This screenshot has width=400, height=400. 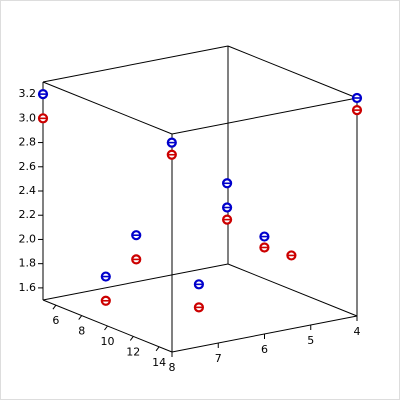 What do you see at coordinates (218, 358) in the screenshot?
I see `y-tick-label: 7` at bounding box center [218, 358].